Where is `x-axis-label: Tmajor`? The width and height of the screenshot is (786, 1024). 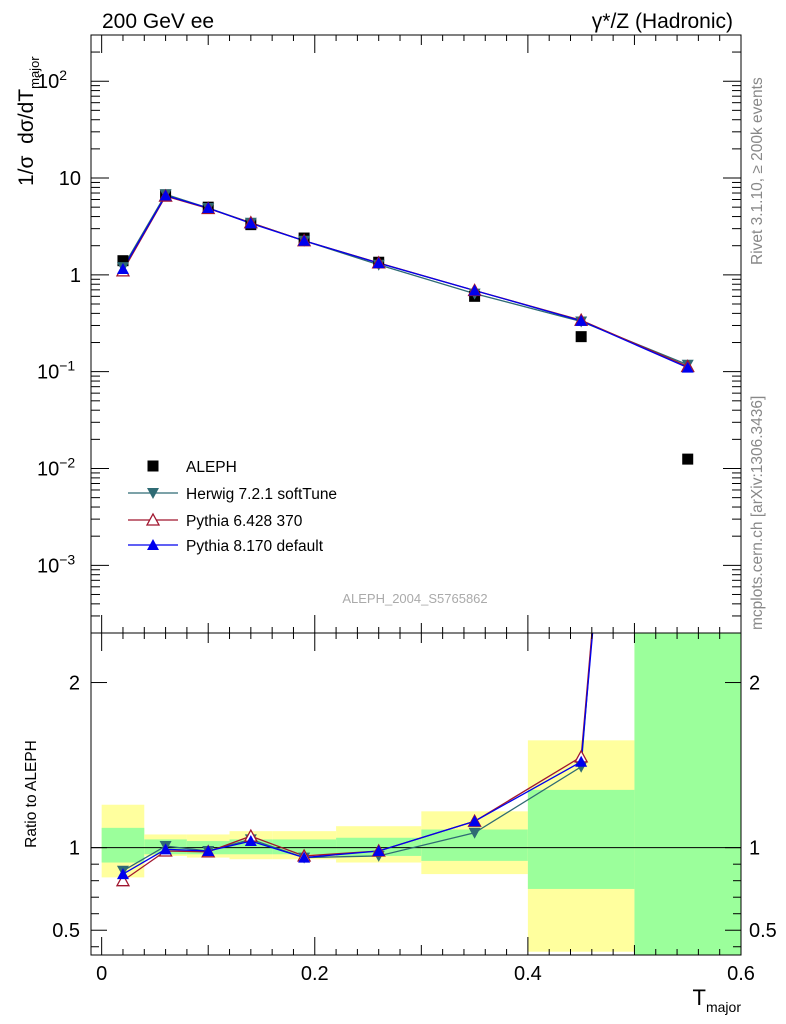
x-axis-label: Tmajor is located at coordinates (717, 1000).